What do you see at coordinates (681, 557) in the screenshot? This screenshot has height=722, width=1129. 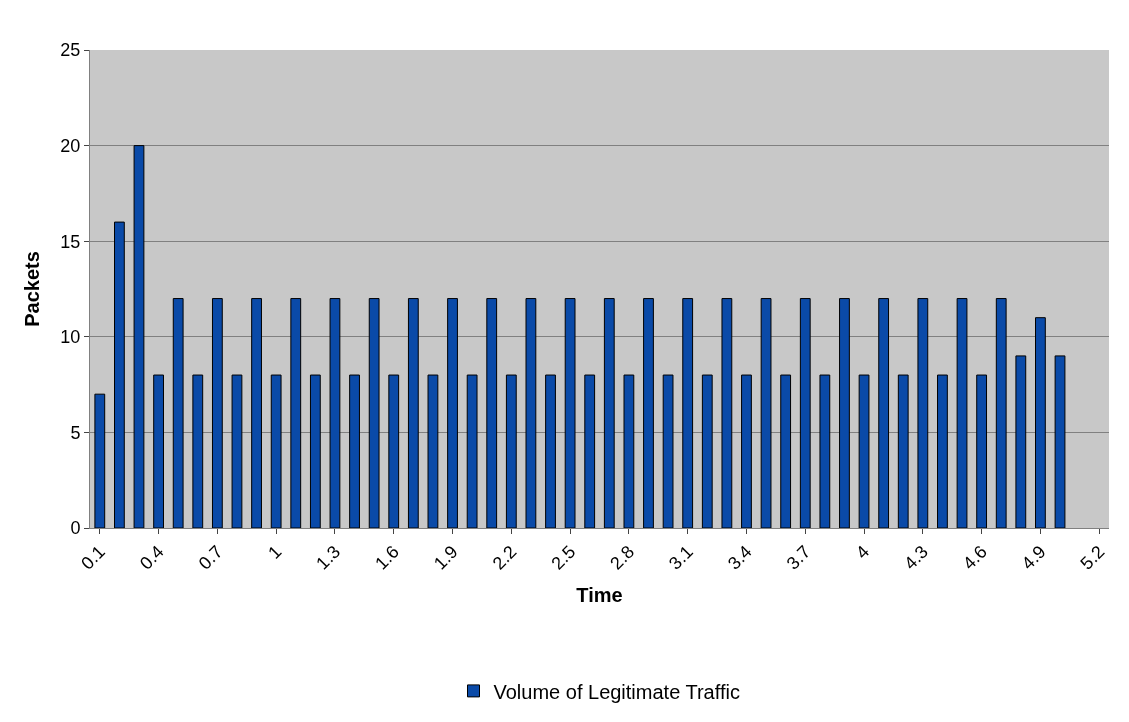 I see `x-tick-label: 3.1` at bounding box center [681, 557].